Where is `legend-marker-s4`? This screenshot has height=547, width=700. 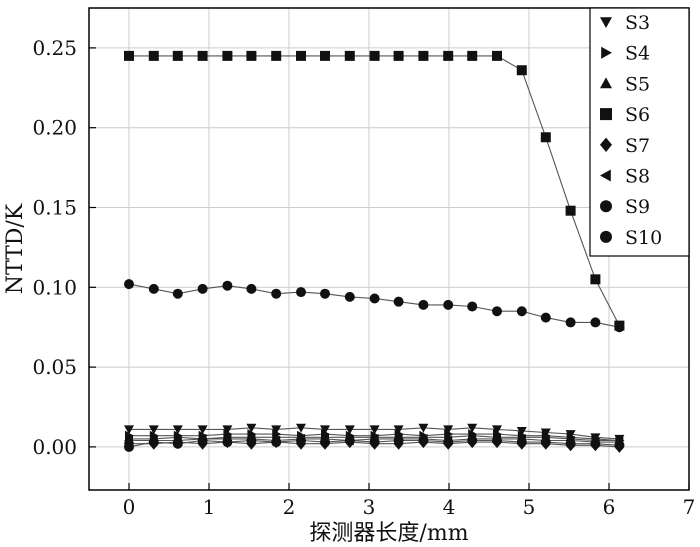 legend-marker-s4 is located at coordinates (606, 52).